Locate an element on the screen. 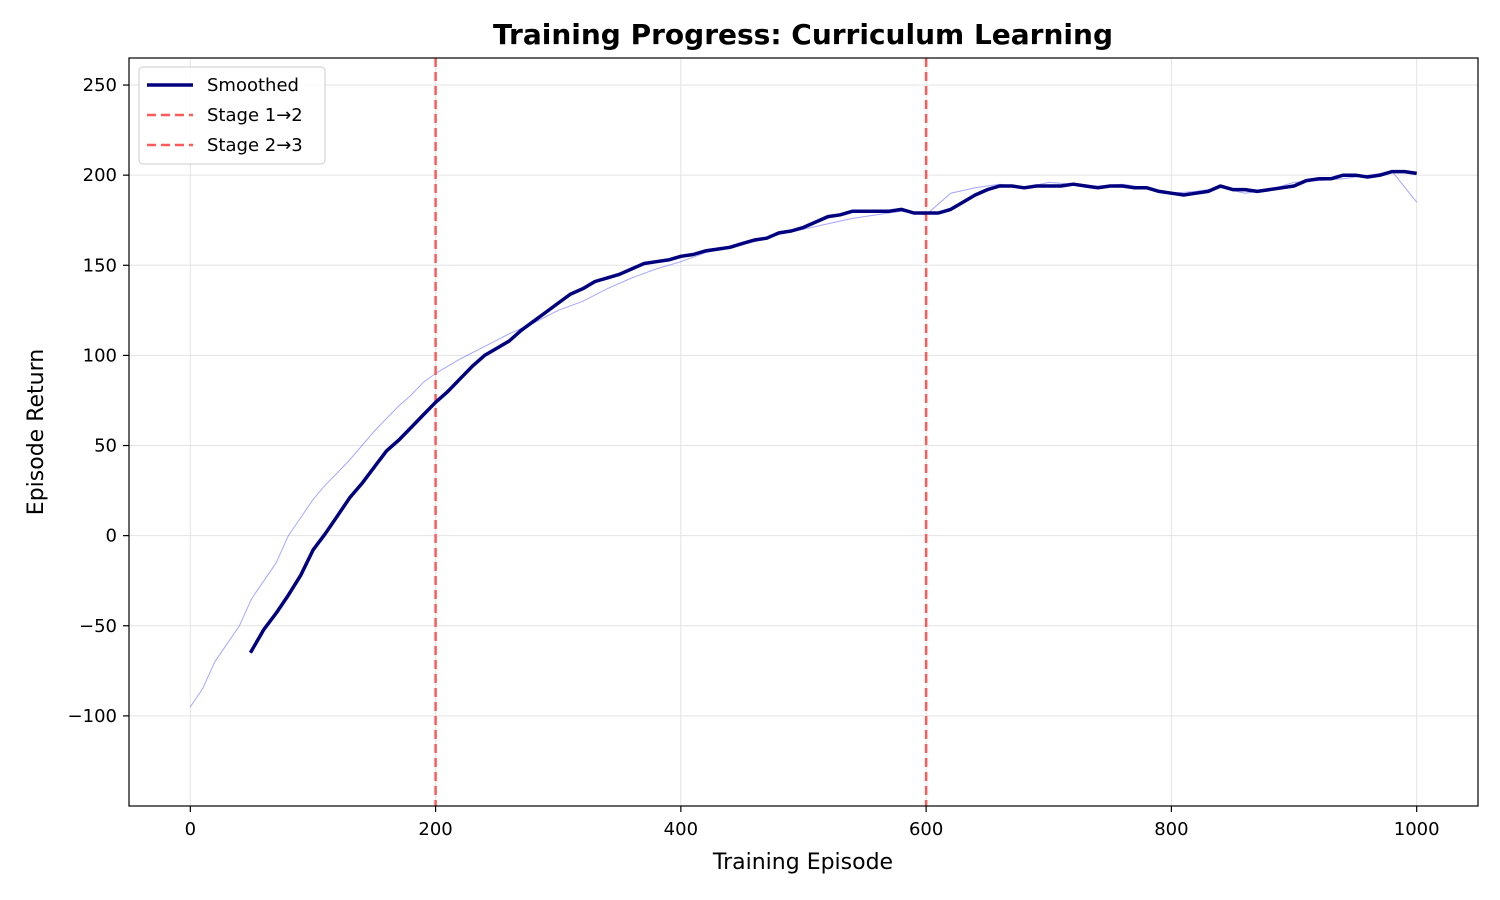  x-tick-label: 800 is located at coordinates (1171, 829).